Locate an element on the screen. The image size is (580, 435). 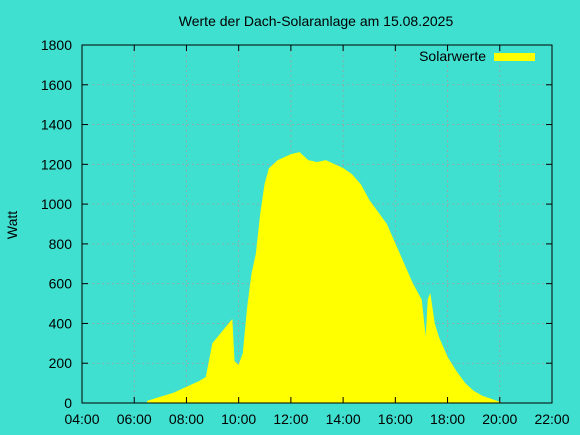
y-tick-label: 400 is located at coordinates (61, 323).